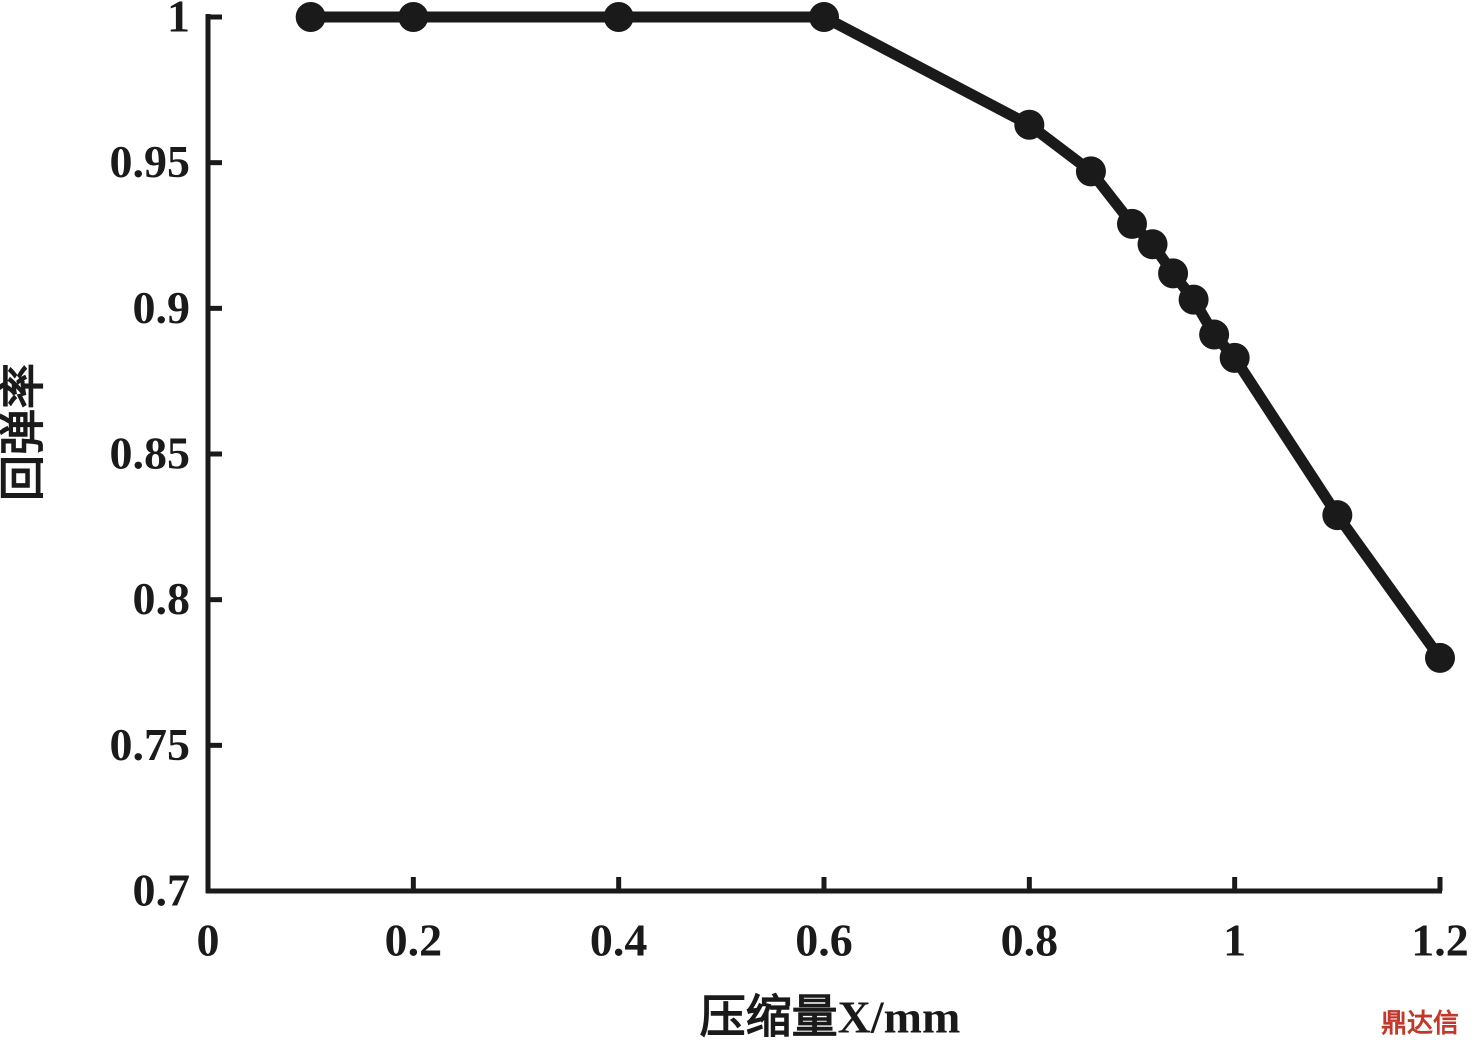 The height and width of the screenshot is (1048, 1473). I want to click on y-tick-label: 0.75, so click(150, 744).